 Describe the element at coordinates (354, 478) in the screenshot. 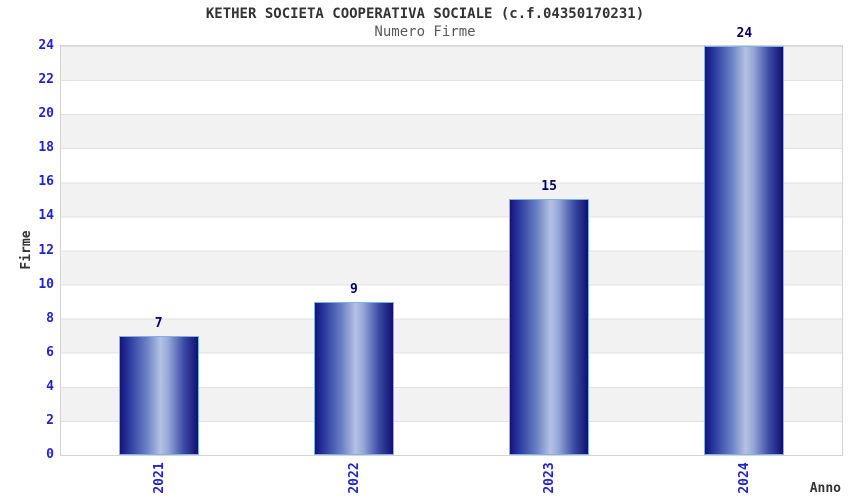

I see `x-tick-label: 2022` at that location.